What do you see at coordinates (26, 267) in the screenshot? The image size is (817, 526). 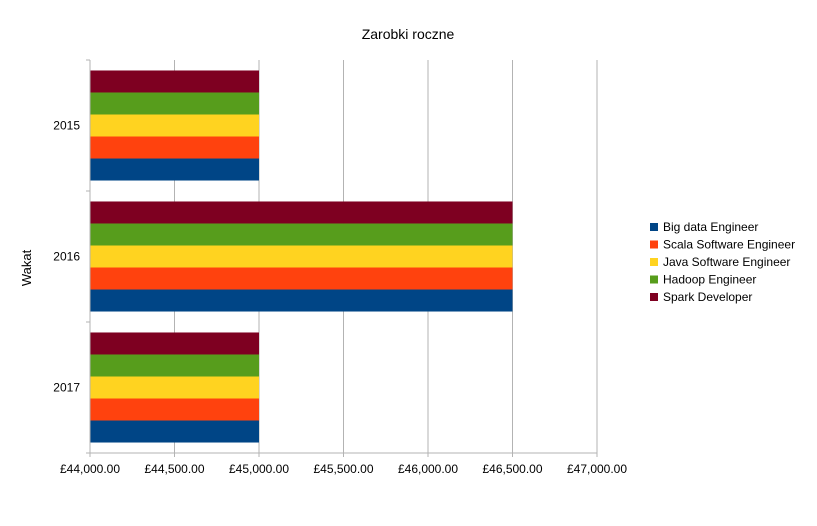 I see `y-axis-label: Wakat` at bounding box center [26, 267].